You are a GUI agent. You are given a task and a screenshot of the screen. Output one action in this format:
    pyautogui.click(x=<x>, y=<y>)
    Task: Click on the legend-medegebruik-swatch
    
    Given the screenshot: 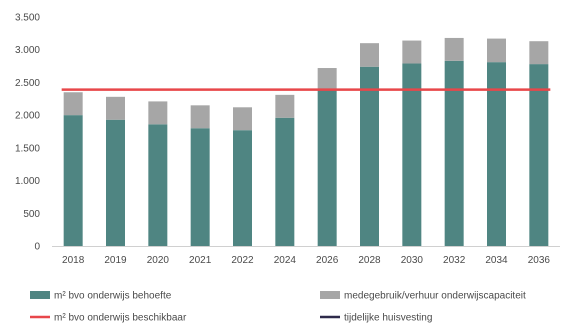 What is the action you would take?
    pyautogui.click(x=330, y=295)
    